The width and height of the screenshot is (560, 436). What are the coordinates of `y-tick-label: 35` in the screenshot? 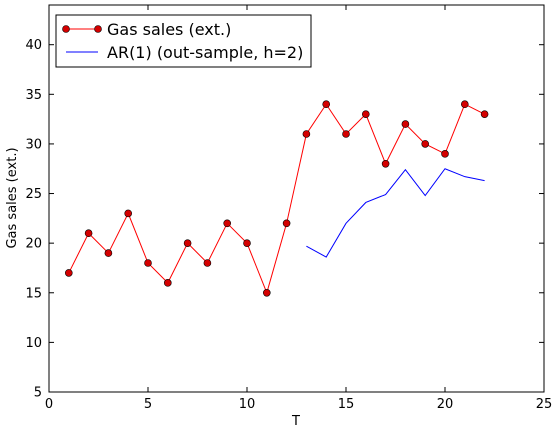 It's located at (33, 95).